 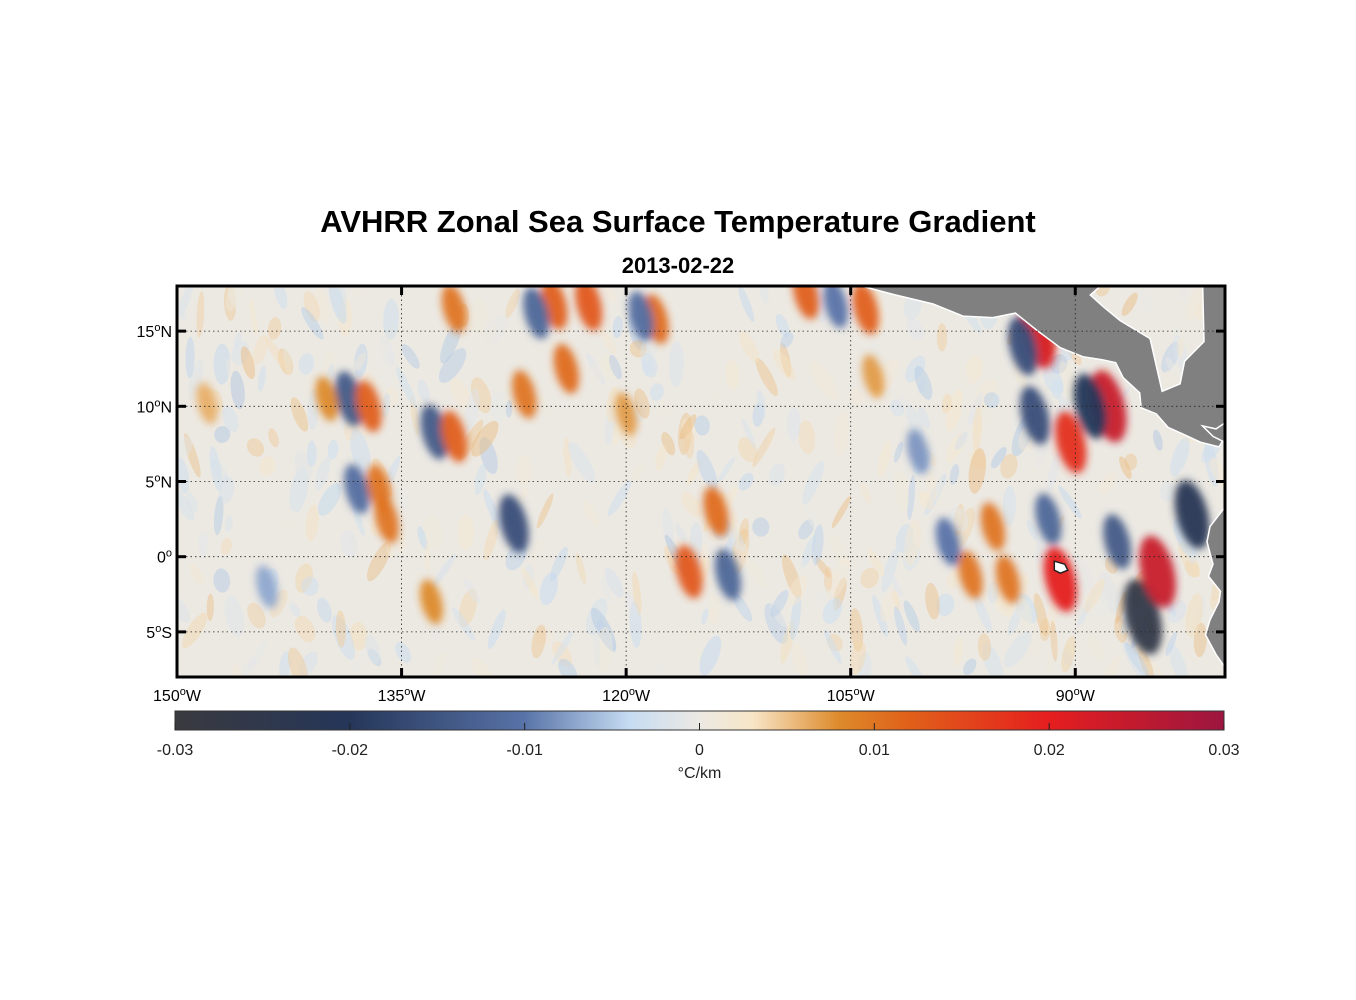 What do you see at coordinates (698, 741) in the screenshot?
I see `colorbar-ticks: -0.03 -0.02 -0.01 0 0.01 0.02 0.03` at bounding box center [698, 741].